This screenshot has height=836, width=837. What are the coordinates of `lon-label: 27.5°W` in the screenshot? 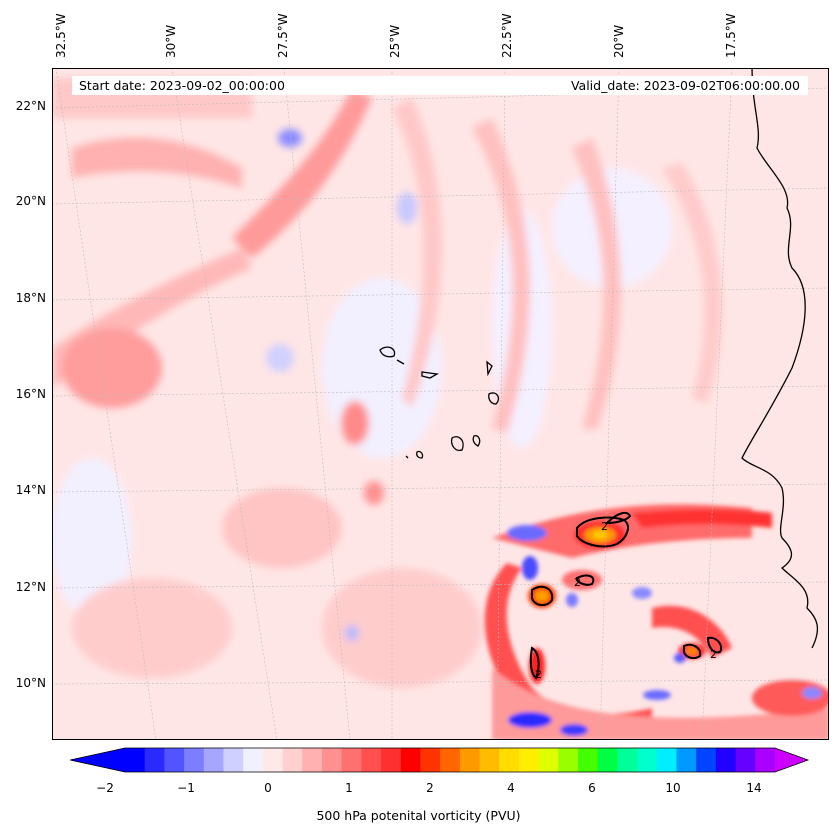 It's located at (283, 35).